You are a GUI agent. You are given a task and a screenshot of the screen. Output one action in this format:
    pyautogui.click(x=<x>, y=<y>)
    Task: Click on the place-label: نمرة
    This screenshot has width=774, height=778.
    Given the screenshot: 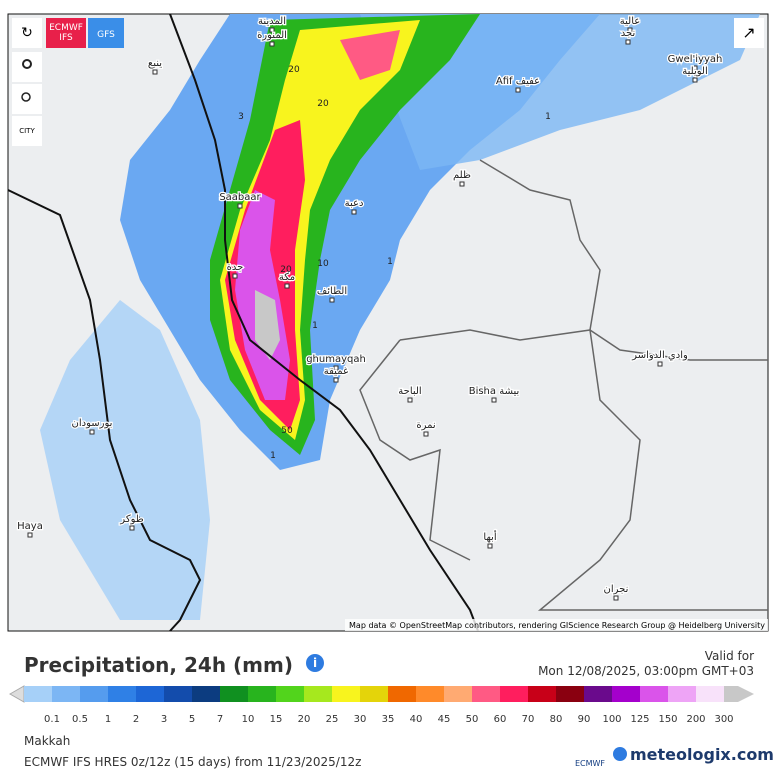 What is the action you would take?
    pyautogui.click(x=425, y=425)
    